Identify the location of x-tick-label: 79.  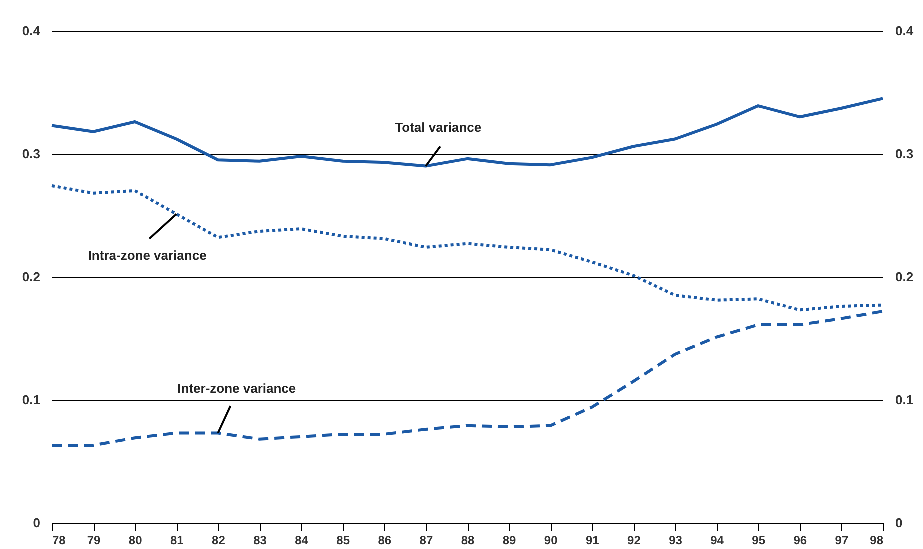
(94, 541).